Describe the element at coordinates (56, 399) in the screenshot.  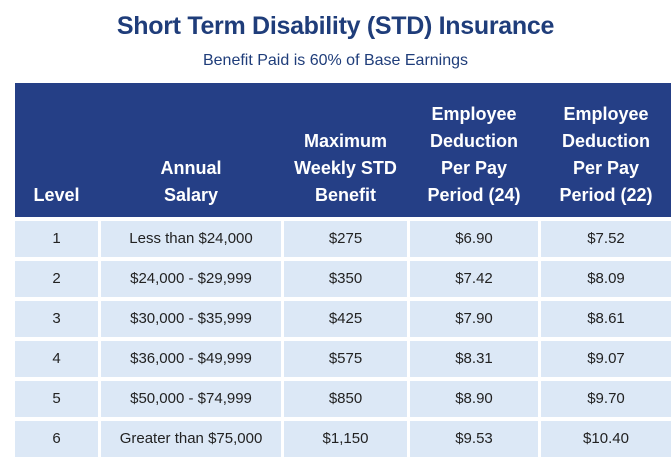
I see `cell-level: 5` at that location.